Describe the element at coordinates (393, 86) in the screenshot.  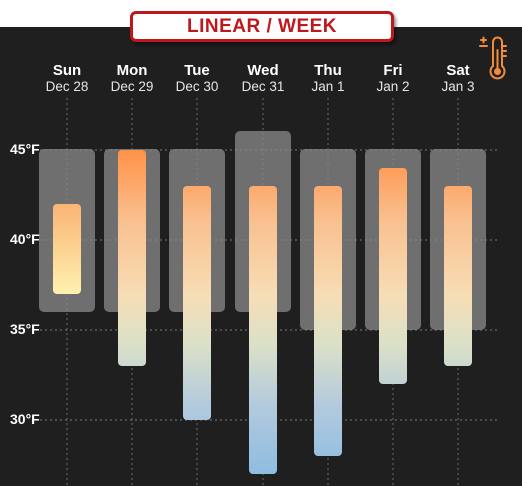
I see `day-date: Jan 2` at that location.